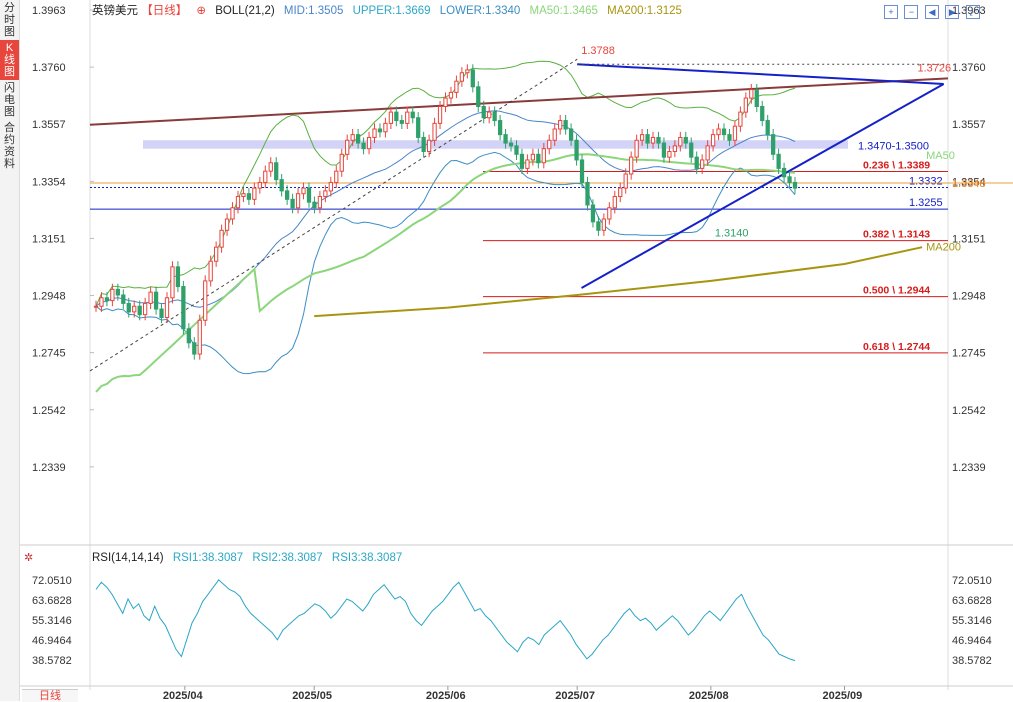  Describe the element at coordinates (49, 354) in the screenshot. I see `y-tick-left-6: 1.2745` at that location.